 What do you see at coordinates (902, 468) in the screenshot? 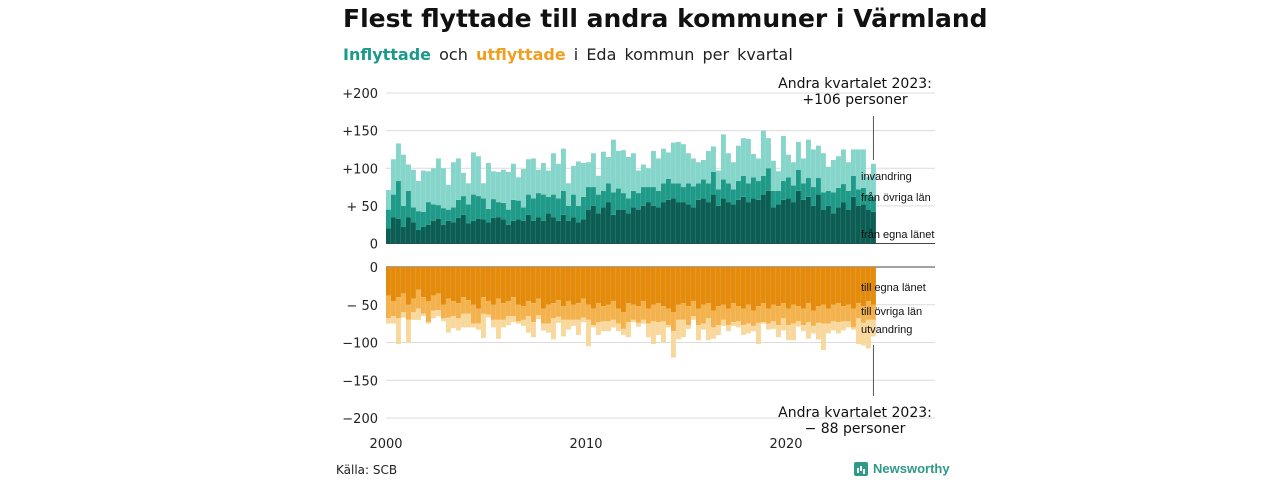
I see `newsworthy-logo: Newsworthy` at bounding box center [902, 468].